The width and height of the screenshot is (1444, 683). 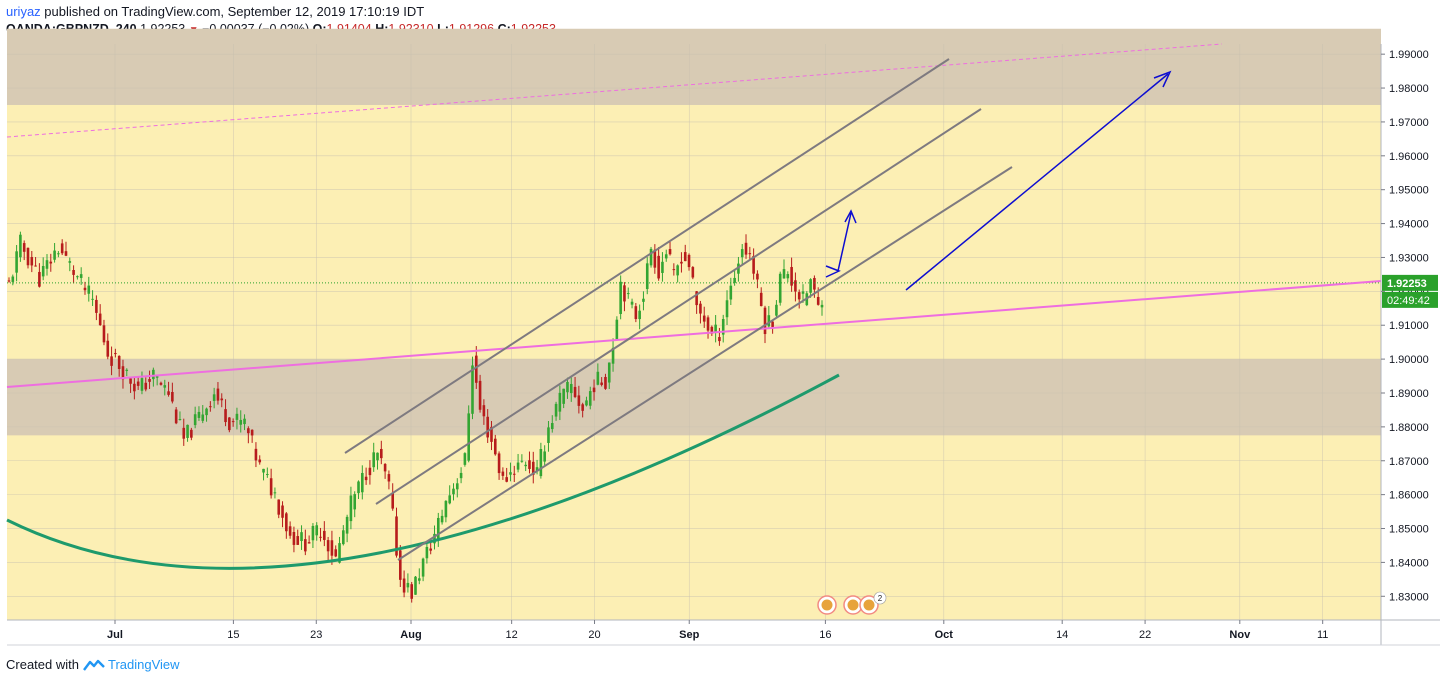 What do you see at coordinates (1409, 157) in the screenshot?
I see `price-tick-label: 1.96000` at bounding box center [1409, 157].